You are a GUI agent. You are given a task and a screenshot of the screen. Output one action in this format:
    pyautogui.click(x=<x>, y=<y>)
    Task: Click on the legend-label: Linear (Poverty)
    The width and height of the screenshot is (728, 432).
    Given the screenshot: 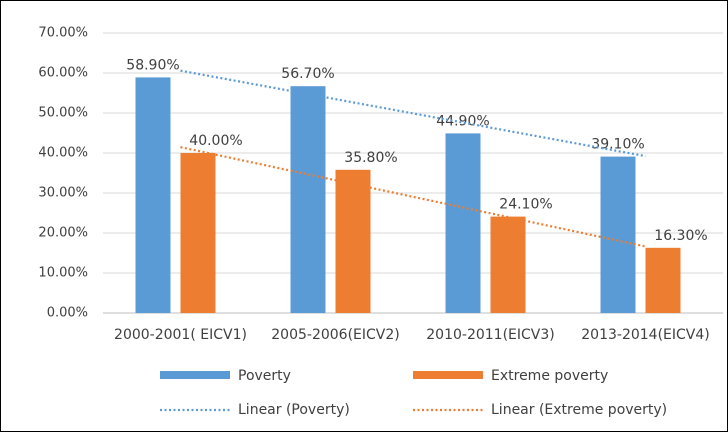 What is the action you would take?
    pyautogui.click(x=294, y=410)
    